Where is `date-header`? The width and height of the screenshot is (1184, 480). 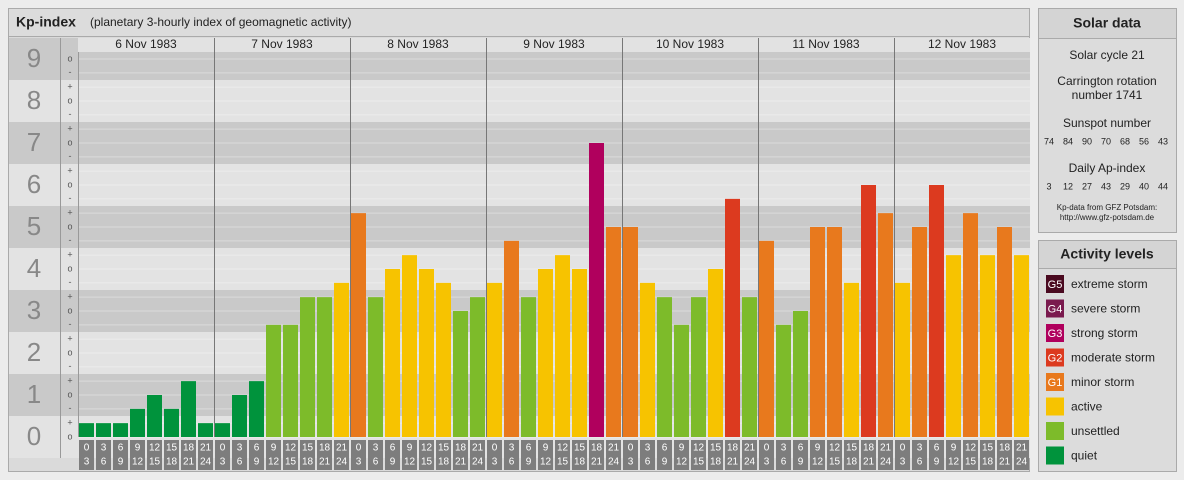 date-header is located at coordinates (554, 45).